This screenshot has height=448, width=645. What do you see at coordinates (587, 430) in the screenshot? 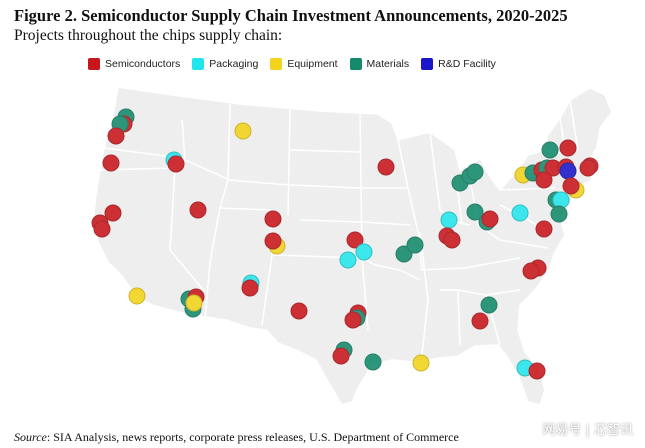
I see `watermark: 网易号 | 芯智讯` at bounding box center [587, 430].